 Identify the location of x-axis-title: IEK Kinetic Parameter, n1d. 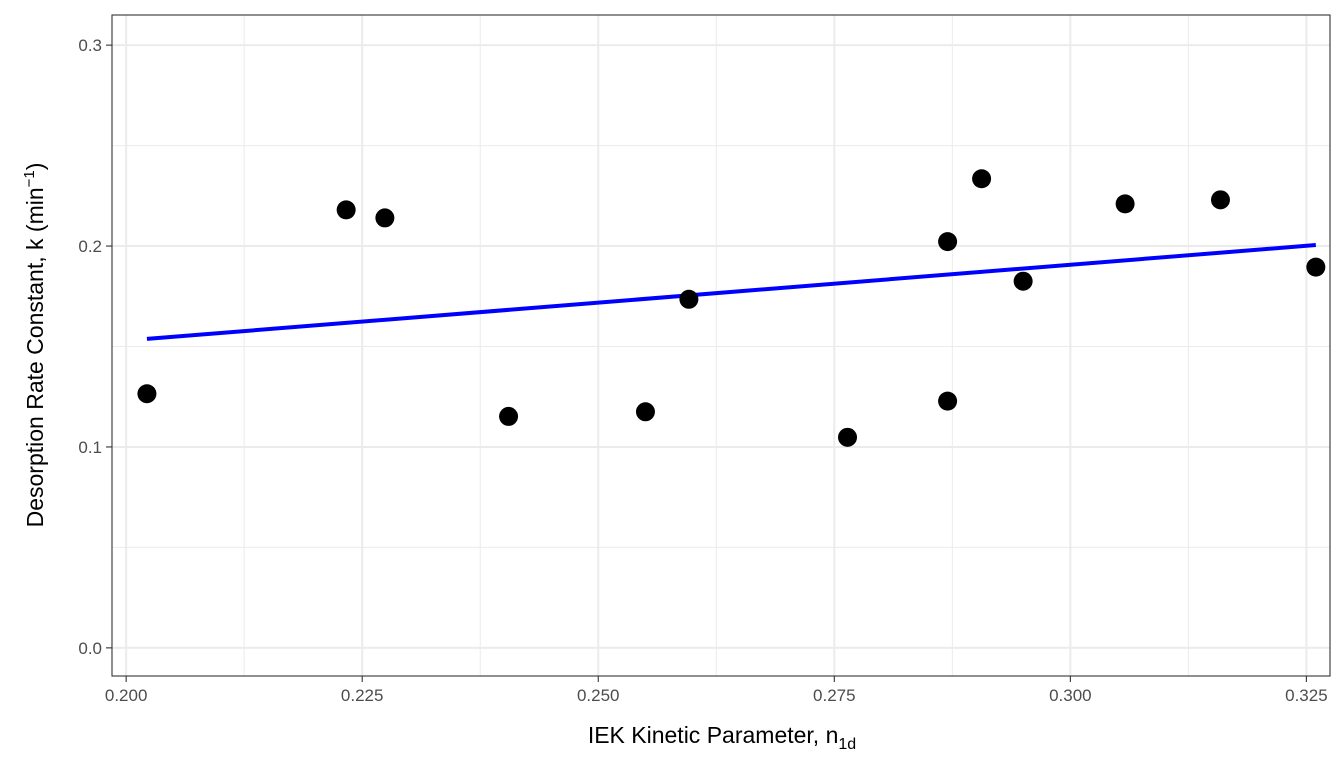
(722, 737).